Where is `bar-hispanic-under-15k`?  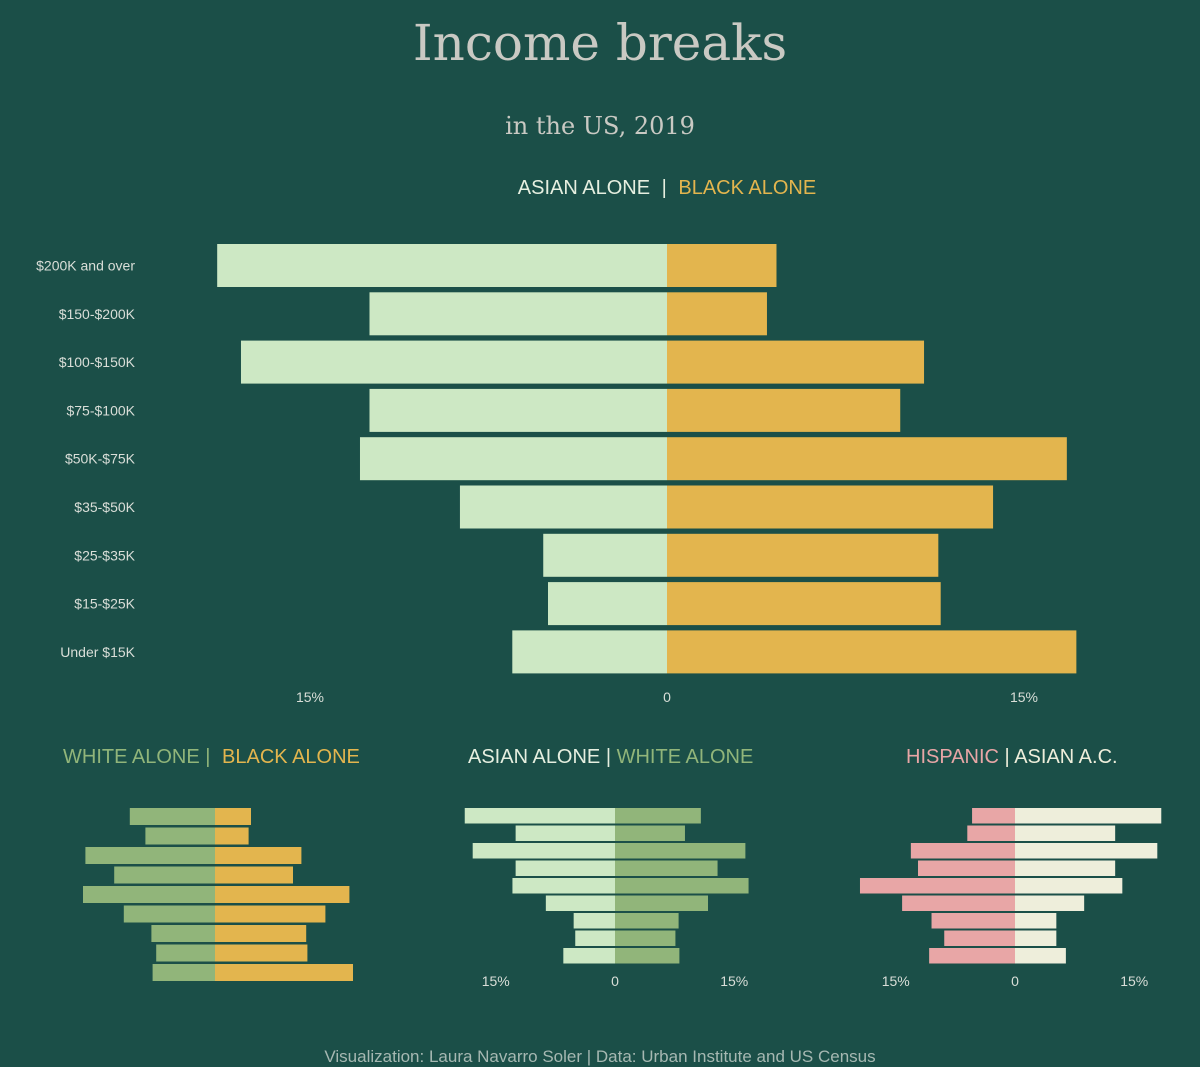
bar-hispanic-under-15k is located at coordinates (972, 956).